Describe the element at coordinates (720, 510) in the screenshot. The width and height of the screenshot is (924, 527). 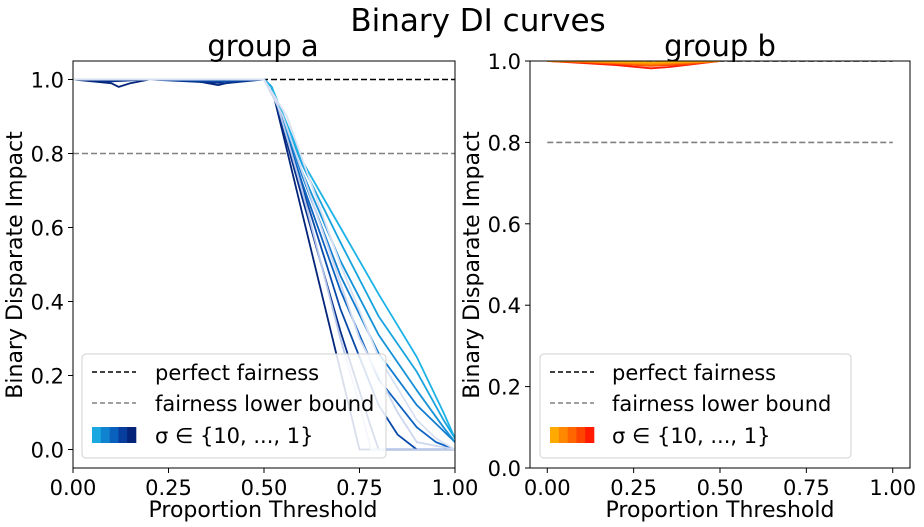
I see `panel-b-xlabel: Proportion Threshold` at that location.